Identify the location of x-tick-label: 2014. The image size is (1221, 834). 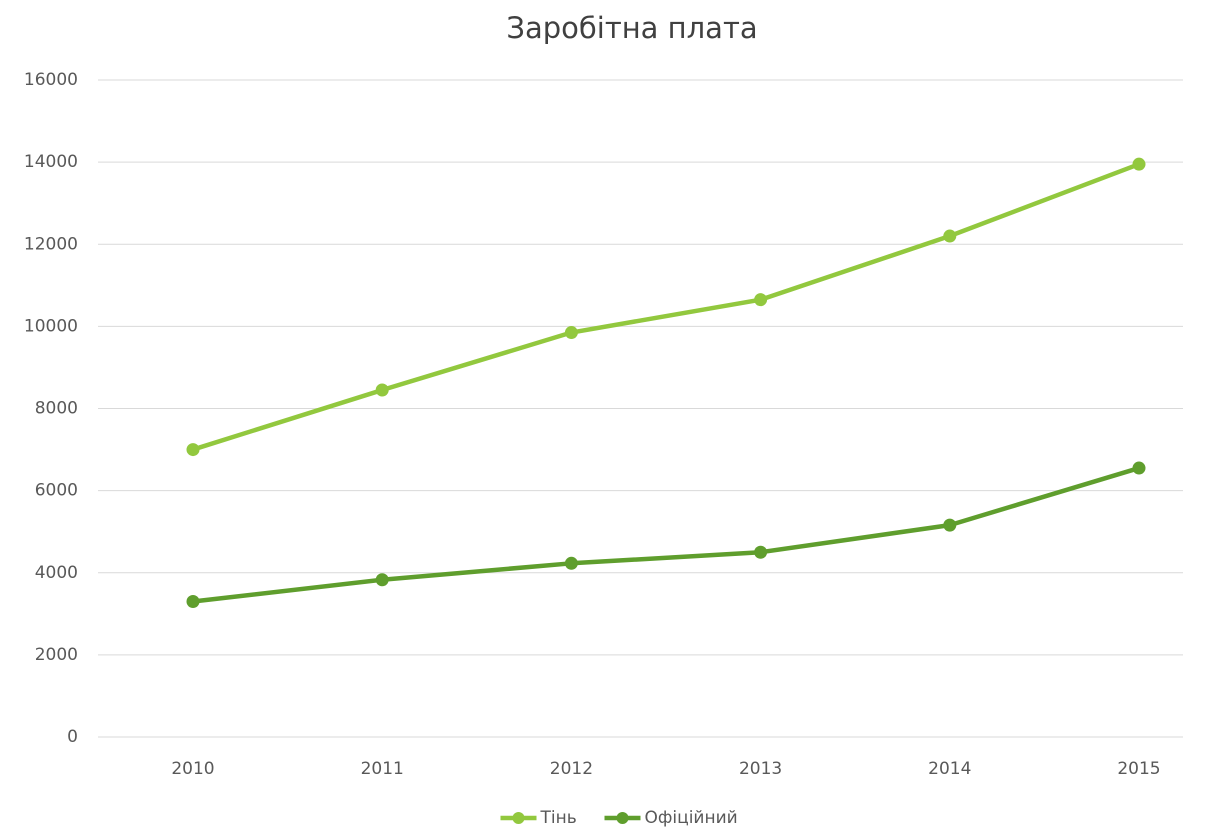
(949, 769).